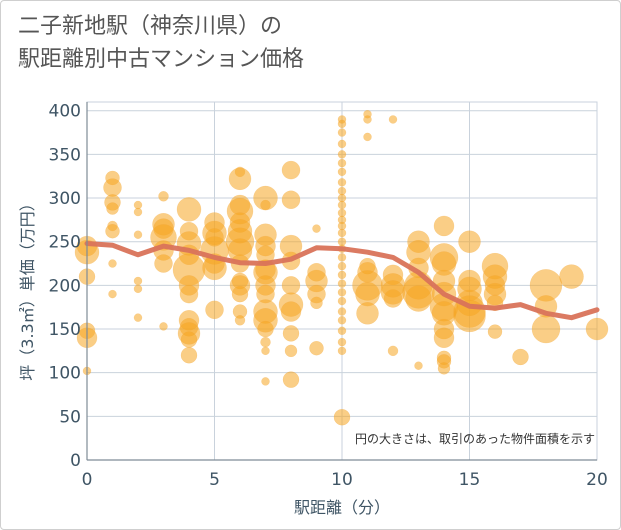  What do you see at coordinates (214, 480) in the screenshot?
I see `x-tick-label: 5` at bounding box center [214, 480].